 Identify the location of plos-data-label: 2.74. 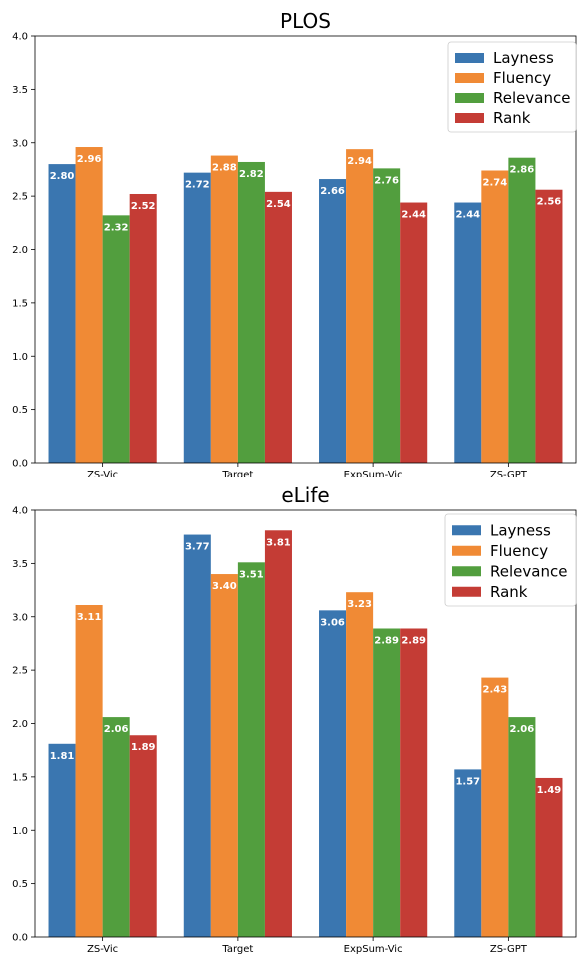
(495, 183).